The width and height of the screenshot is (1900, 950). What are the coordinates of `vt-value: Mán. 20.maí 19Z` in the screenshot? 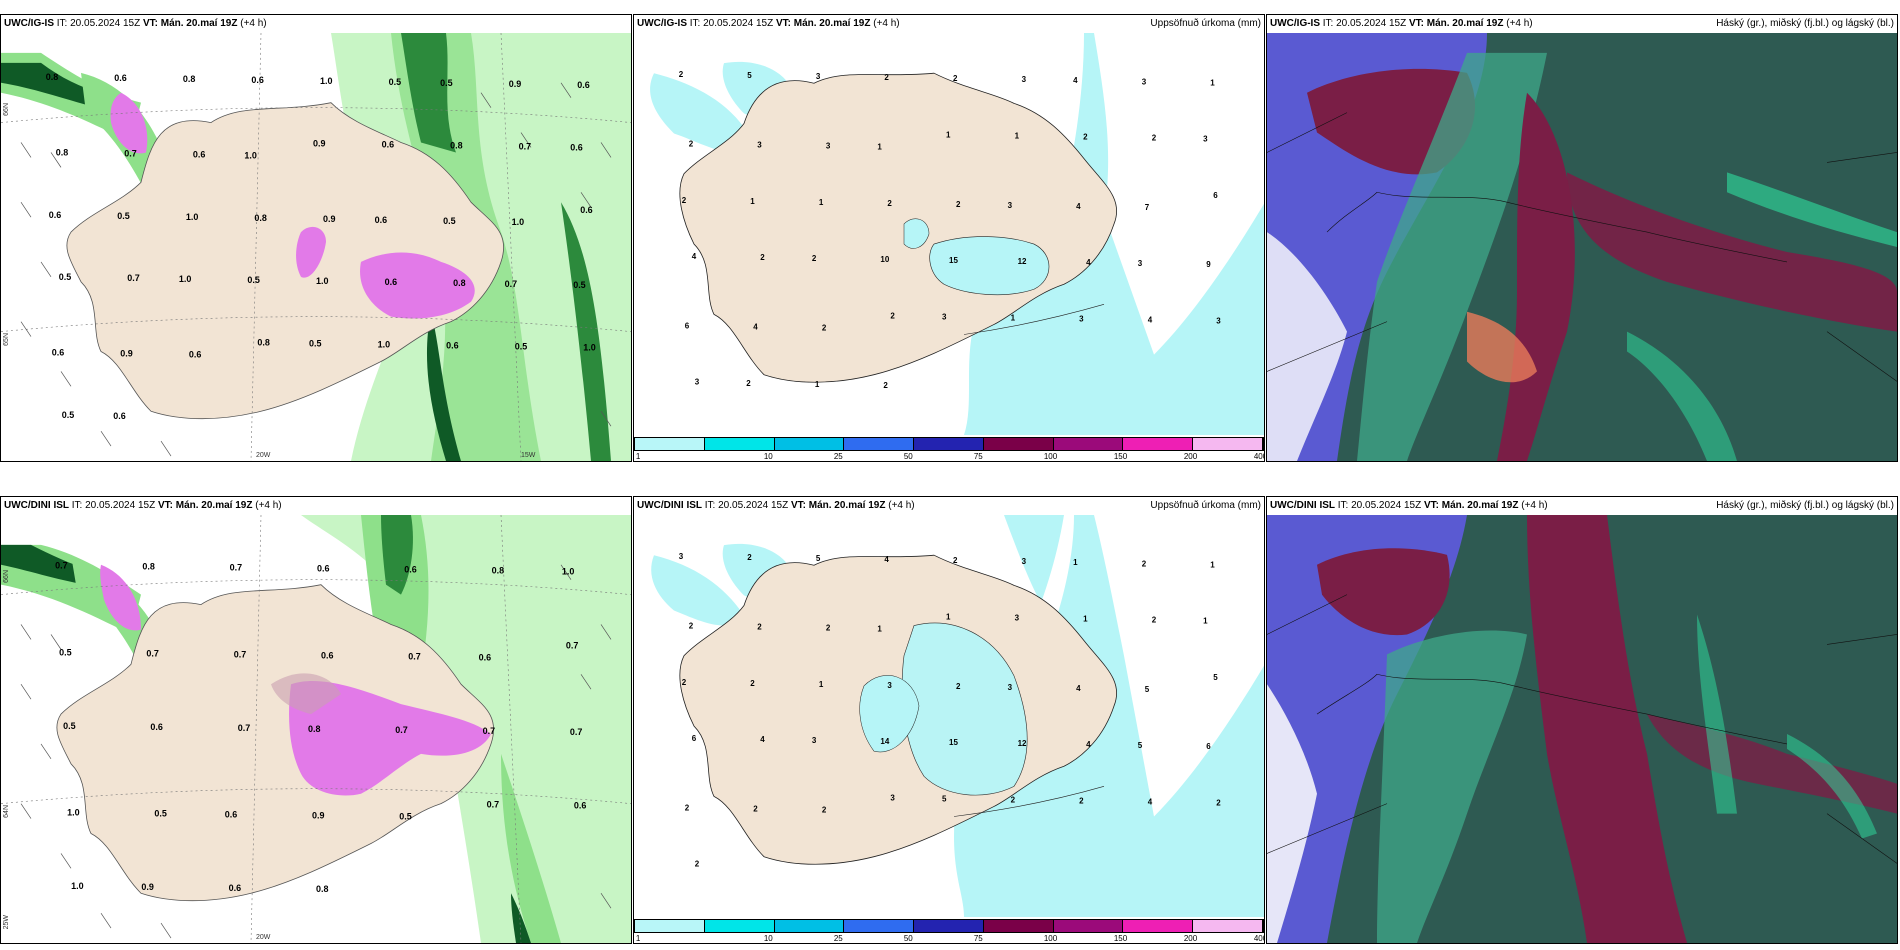 It's located at (214, 505).